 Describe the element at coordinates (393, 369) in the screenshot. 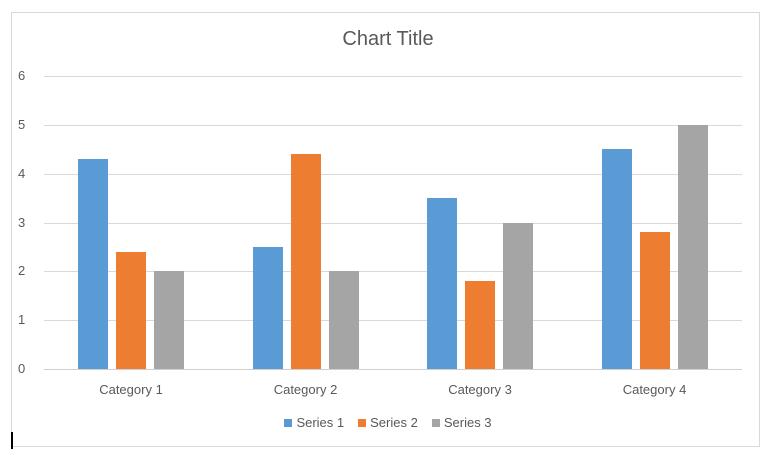

I see `x-axis-line` at that location.